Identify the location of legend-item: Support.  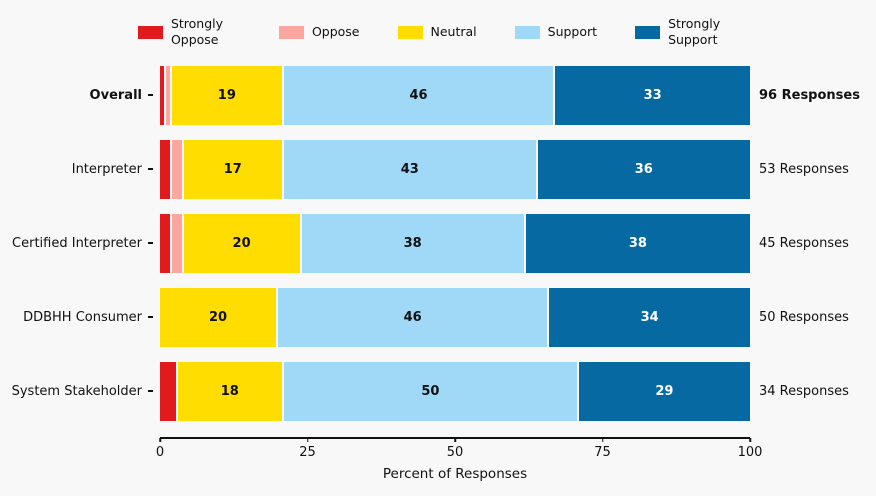
(556, 31).